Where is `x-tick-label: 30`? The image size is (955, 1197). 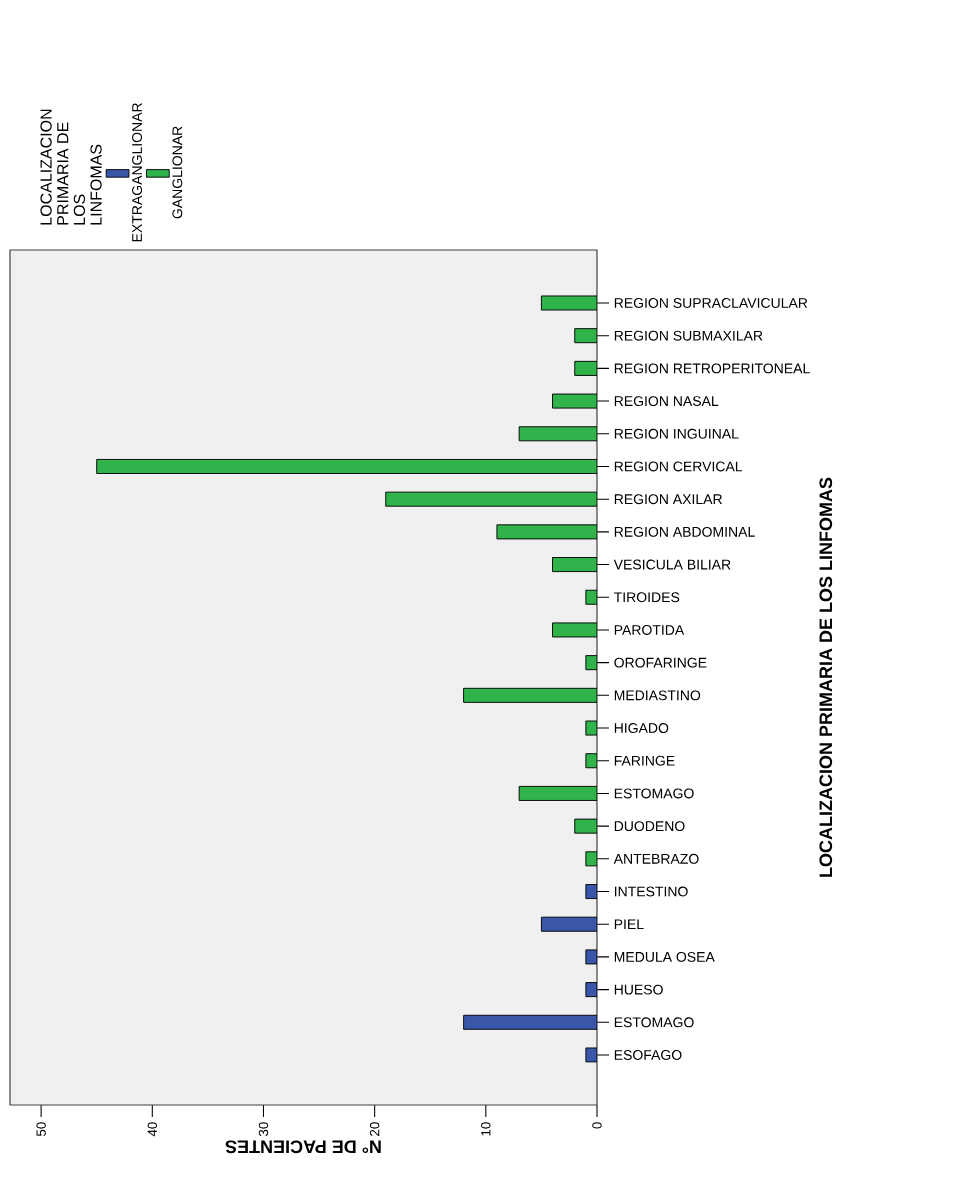 x-tick-label: 30 is located at coordinates (263, 1129).